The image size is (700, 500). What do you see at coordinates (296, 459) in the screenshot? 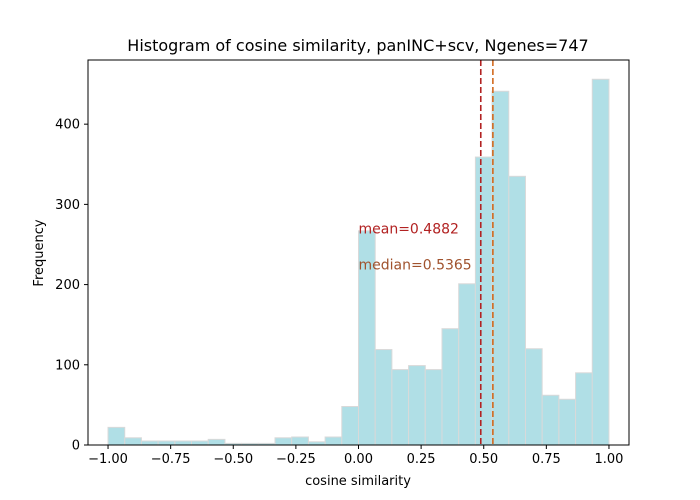
I see `x-tick-label: −0.25` at bounding box center [296, 459].